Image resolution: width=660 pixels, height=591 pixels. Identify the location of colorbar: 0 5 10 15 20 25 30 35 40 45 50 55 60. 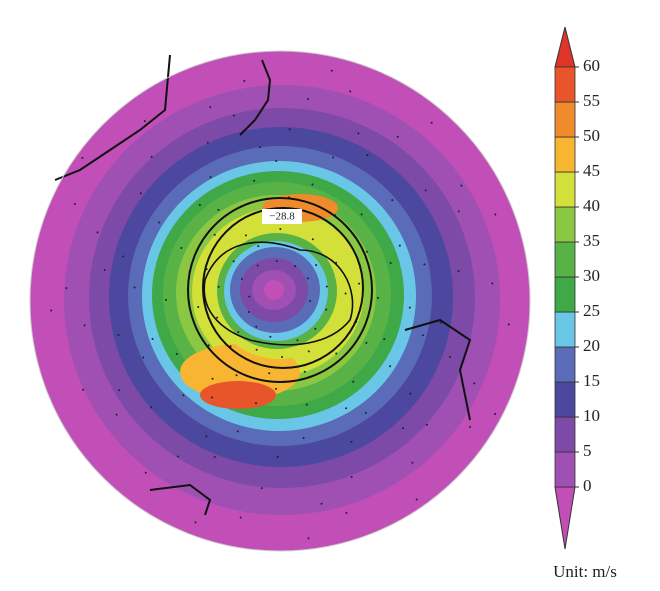
(577, 288).